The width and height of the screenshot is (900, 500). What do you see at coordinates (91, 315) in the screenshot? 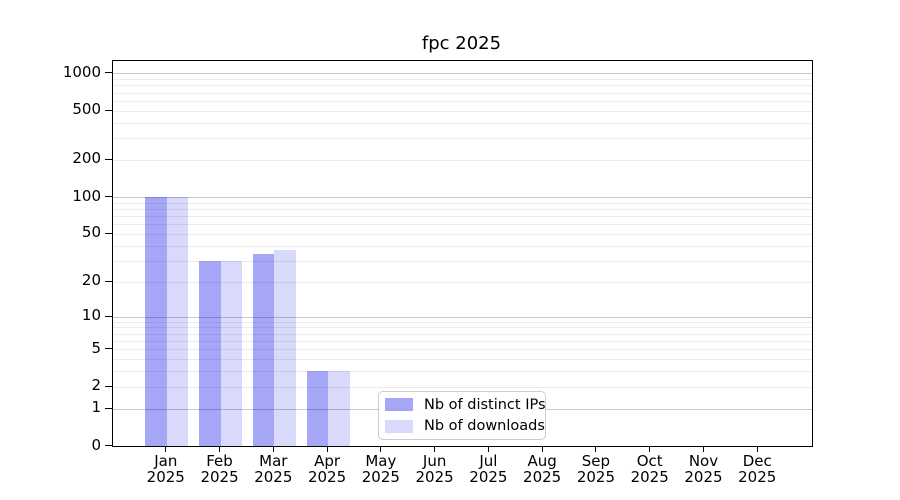
I see `y-tick-label: 10` at bounding box center [91, 315].